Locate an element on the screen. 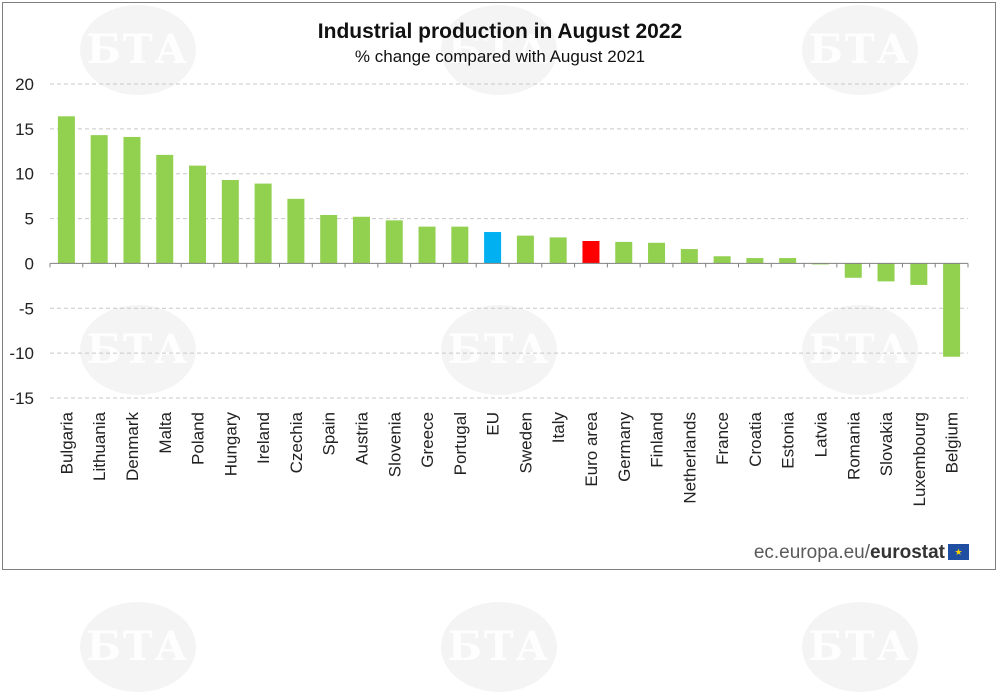 The height and width of the screenshot is (697, 1000). x-tick-label: Ireland is located at coordinates (263, 438).